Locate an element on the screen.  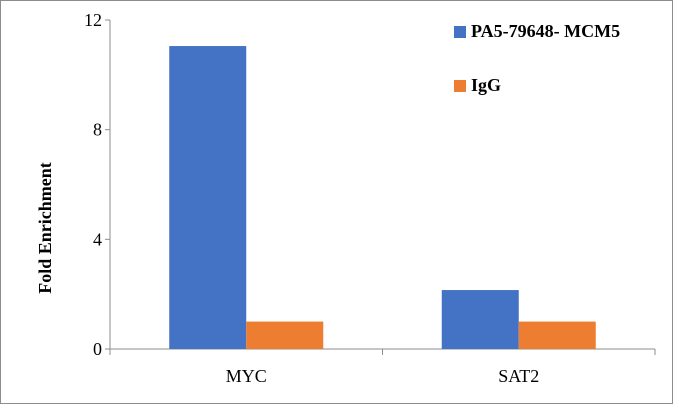
x-category-label: SAT2 is located at coordinates (518, 376).